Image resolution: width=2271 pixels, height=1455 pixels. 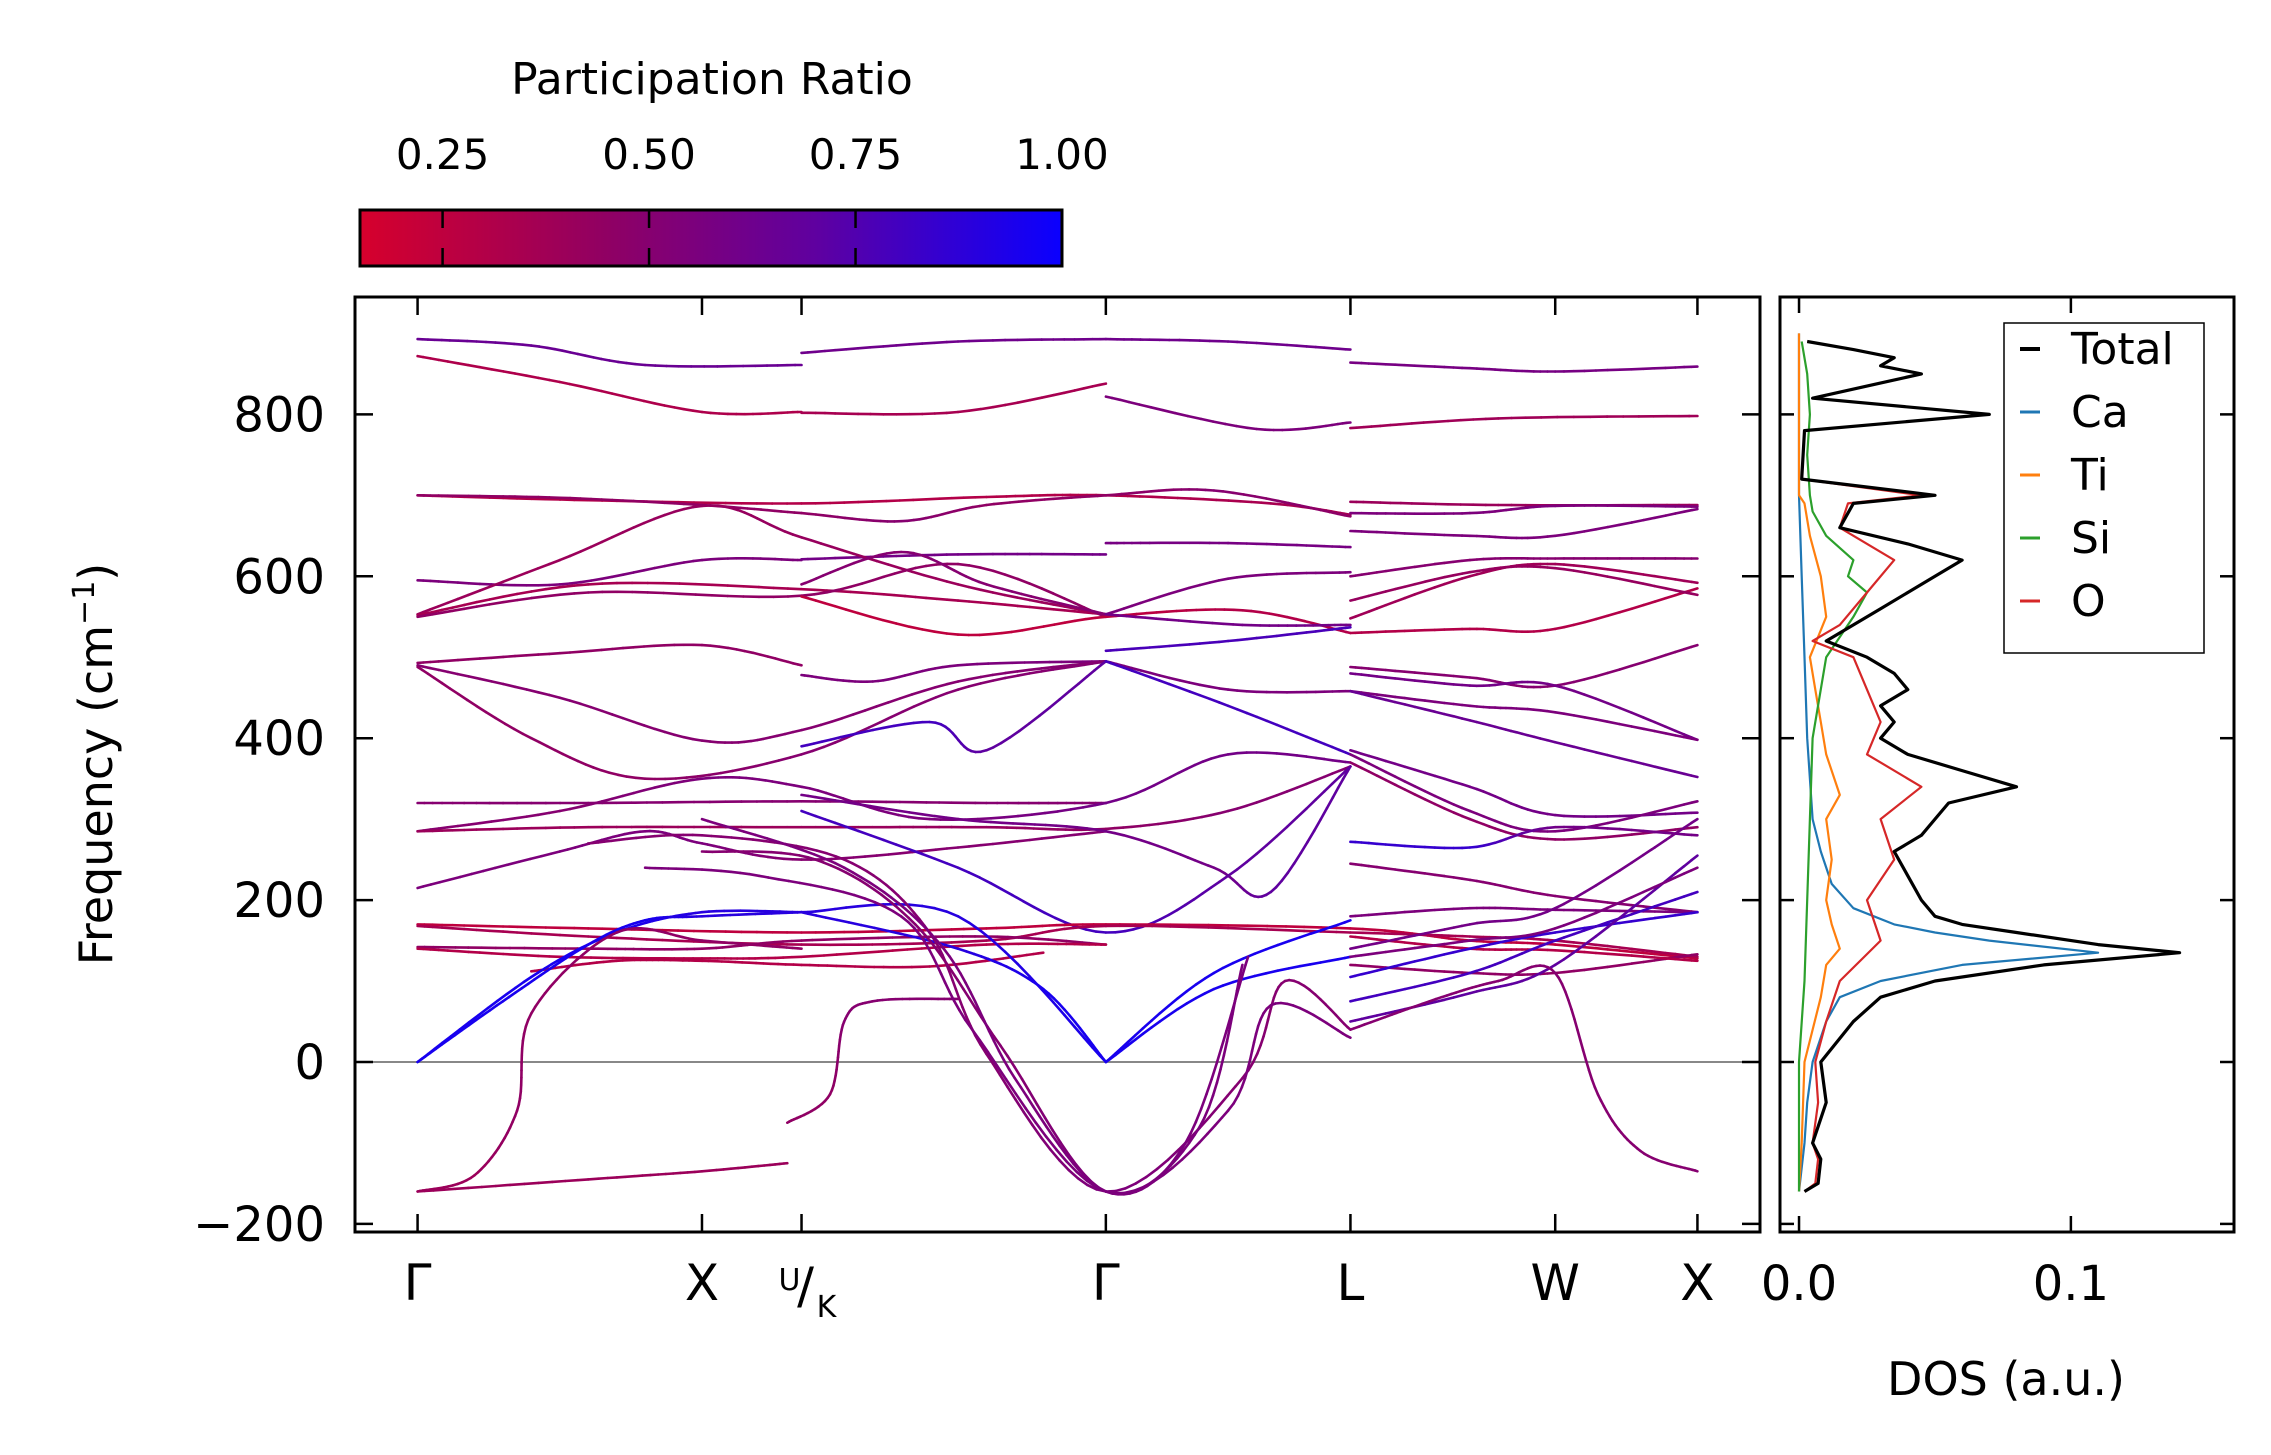 I want to click on colorbar-title: Participation Ratio, so click(x=712, y=79).